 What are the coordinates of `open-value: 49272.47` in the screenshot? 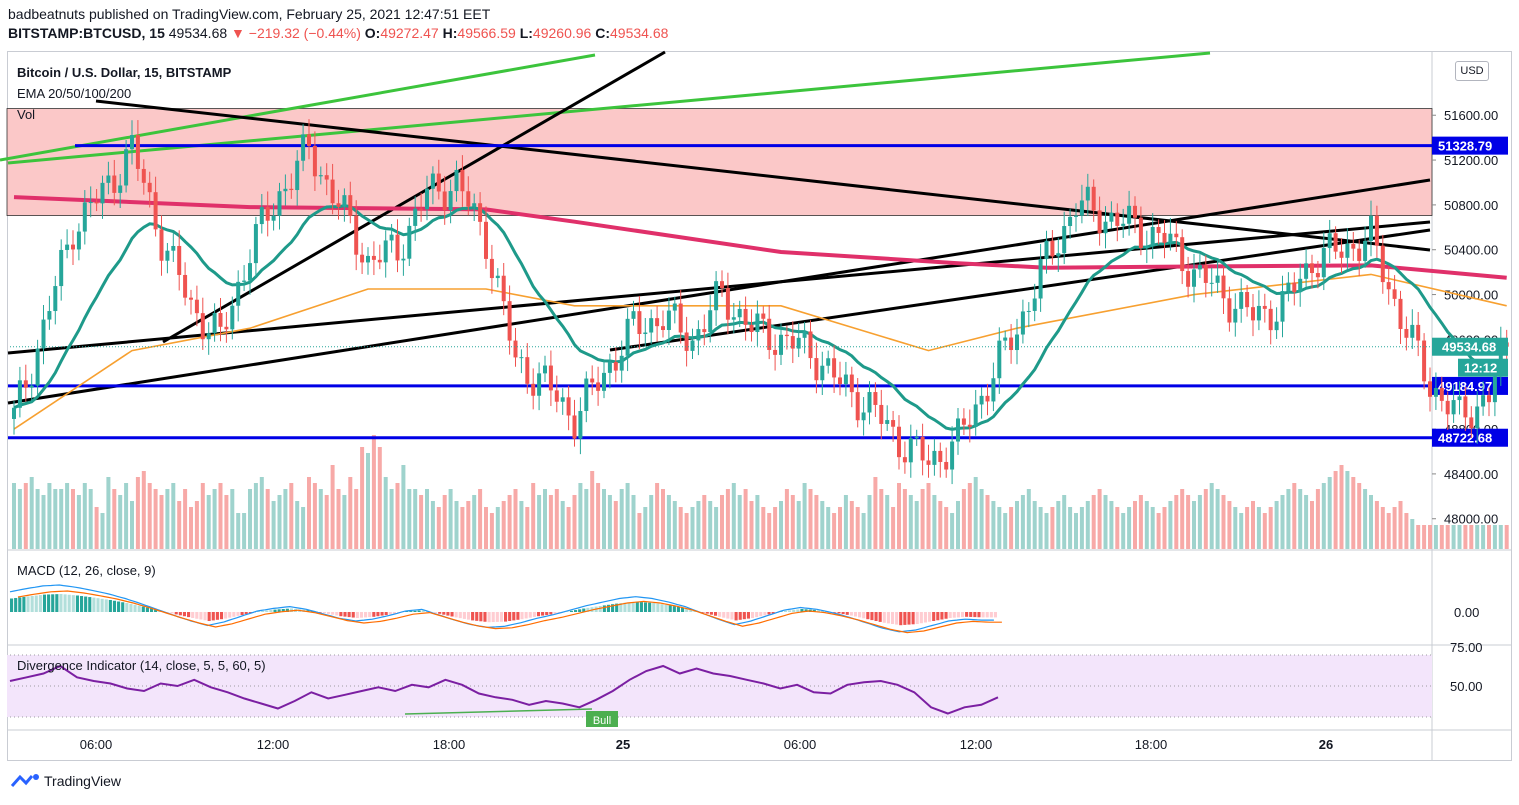 It's located at (409, 33).